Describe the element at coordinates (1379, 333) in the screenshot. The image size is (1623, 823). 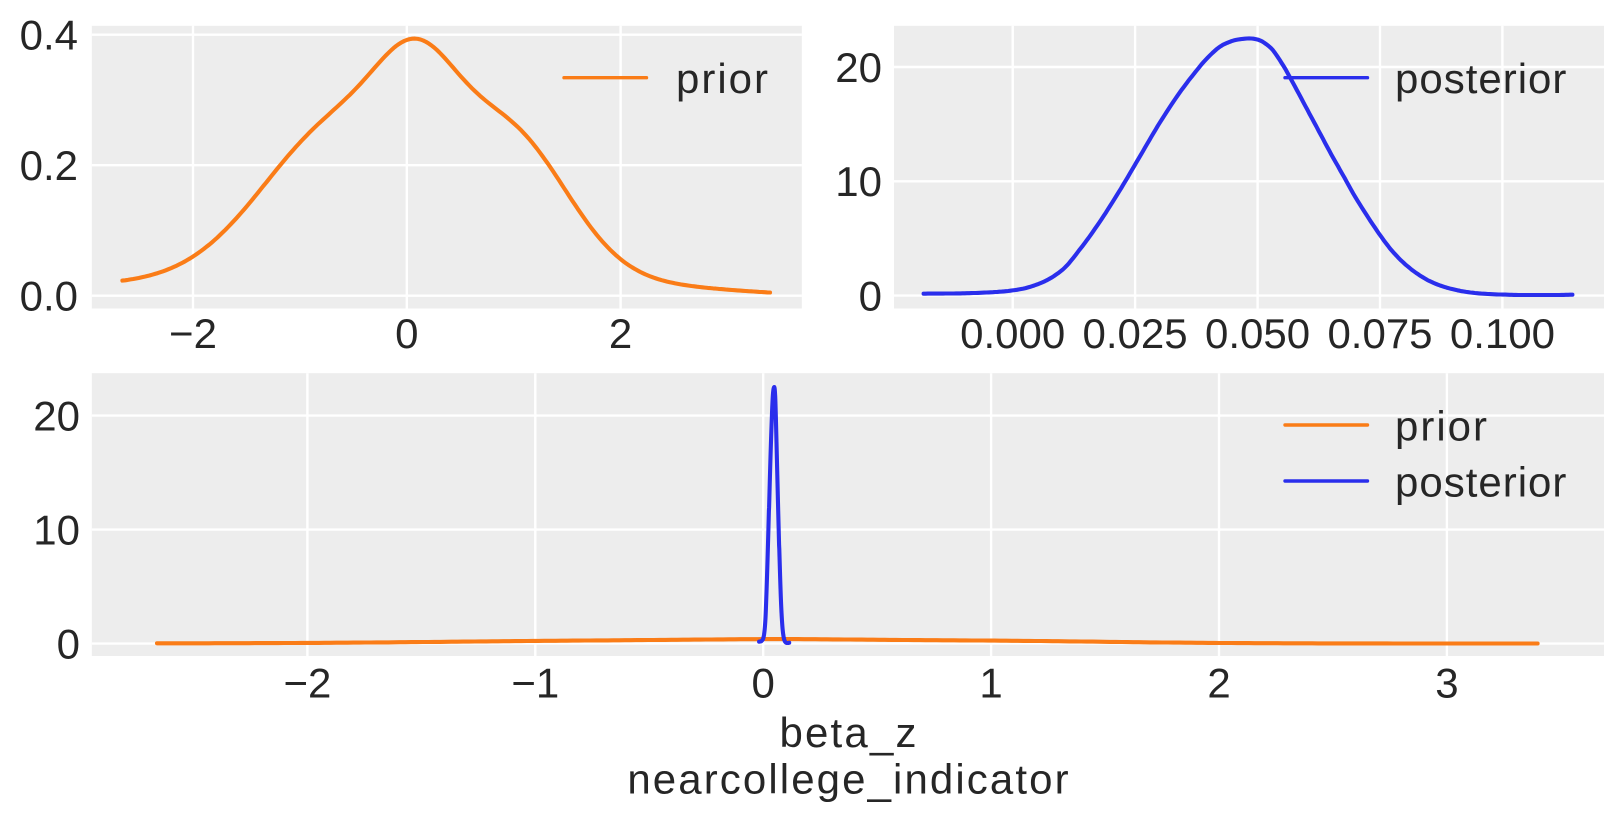
I see `svg-text: 0.075` at that location.